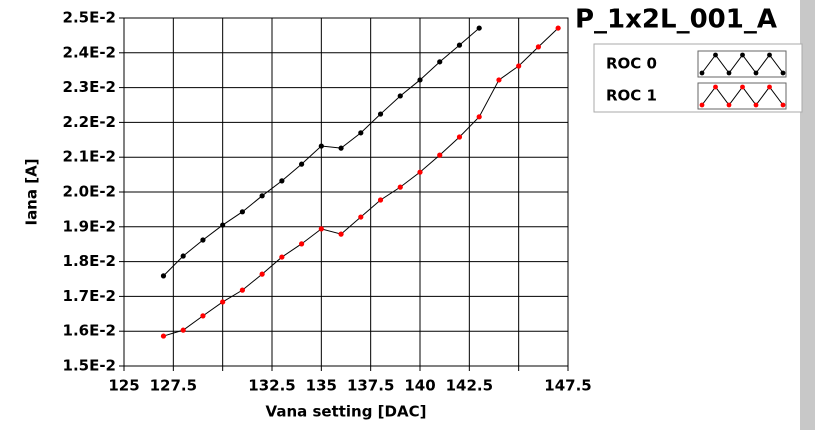 The height and width of the screenshot is (430, 815). Describe the element at coordinates (89, 226) in the screenshot. I see `y-tick-label: 1.9E-2` at that location.